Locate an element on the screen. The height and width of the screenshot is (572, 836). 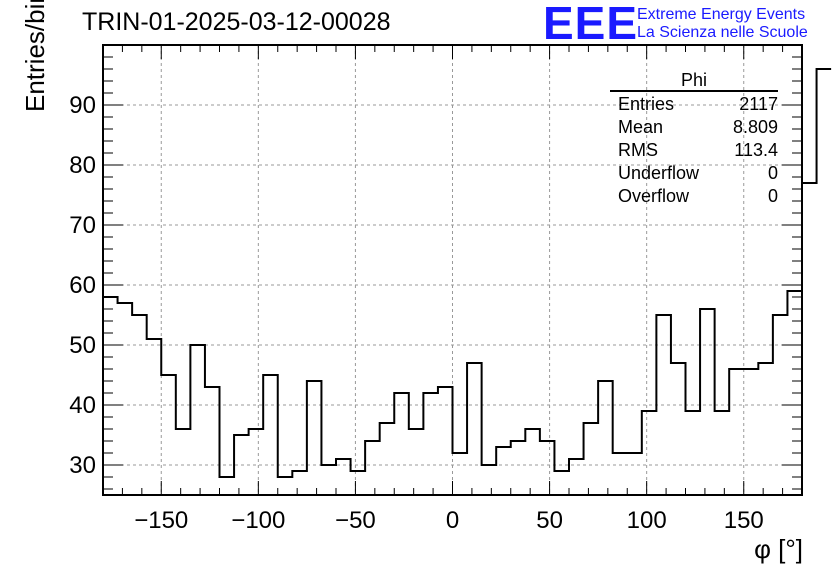
stats-label: Underflow is located at coordinates (659, 173).